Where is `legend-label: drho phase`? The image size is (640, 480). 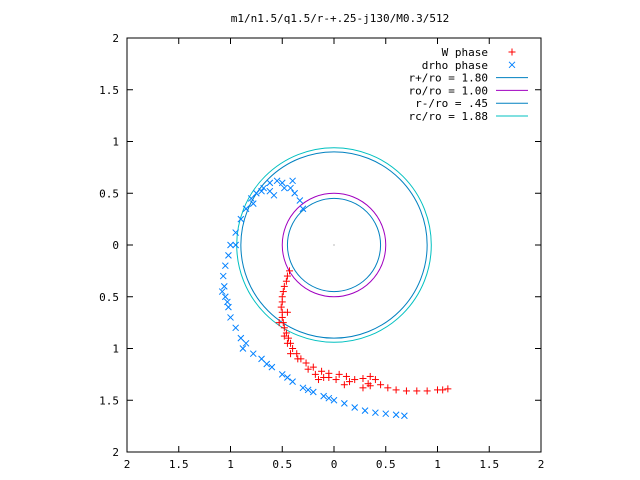 legend-label: drho phase is located at coordinates (455, 65).